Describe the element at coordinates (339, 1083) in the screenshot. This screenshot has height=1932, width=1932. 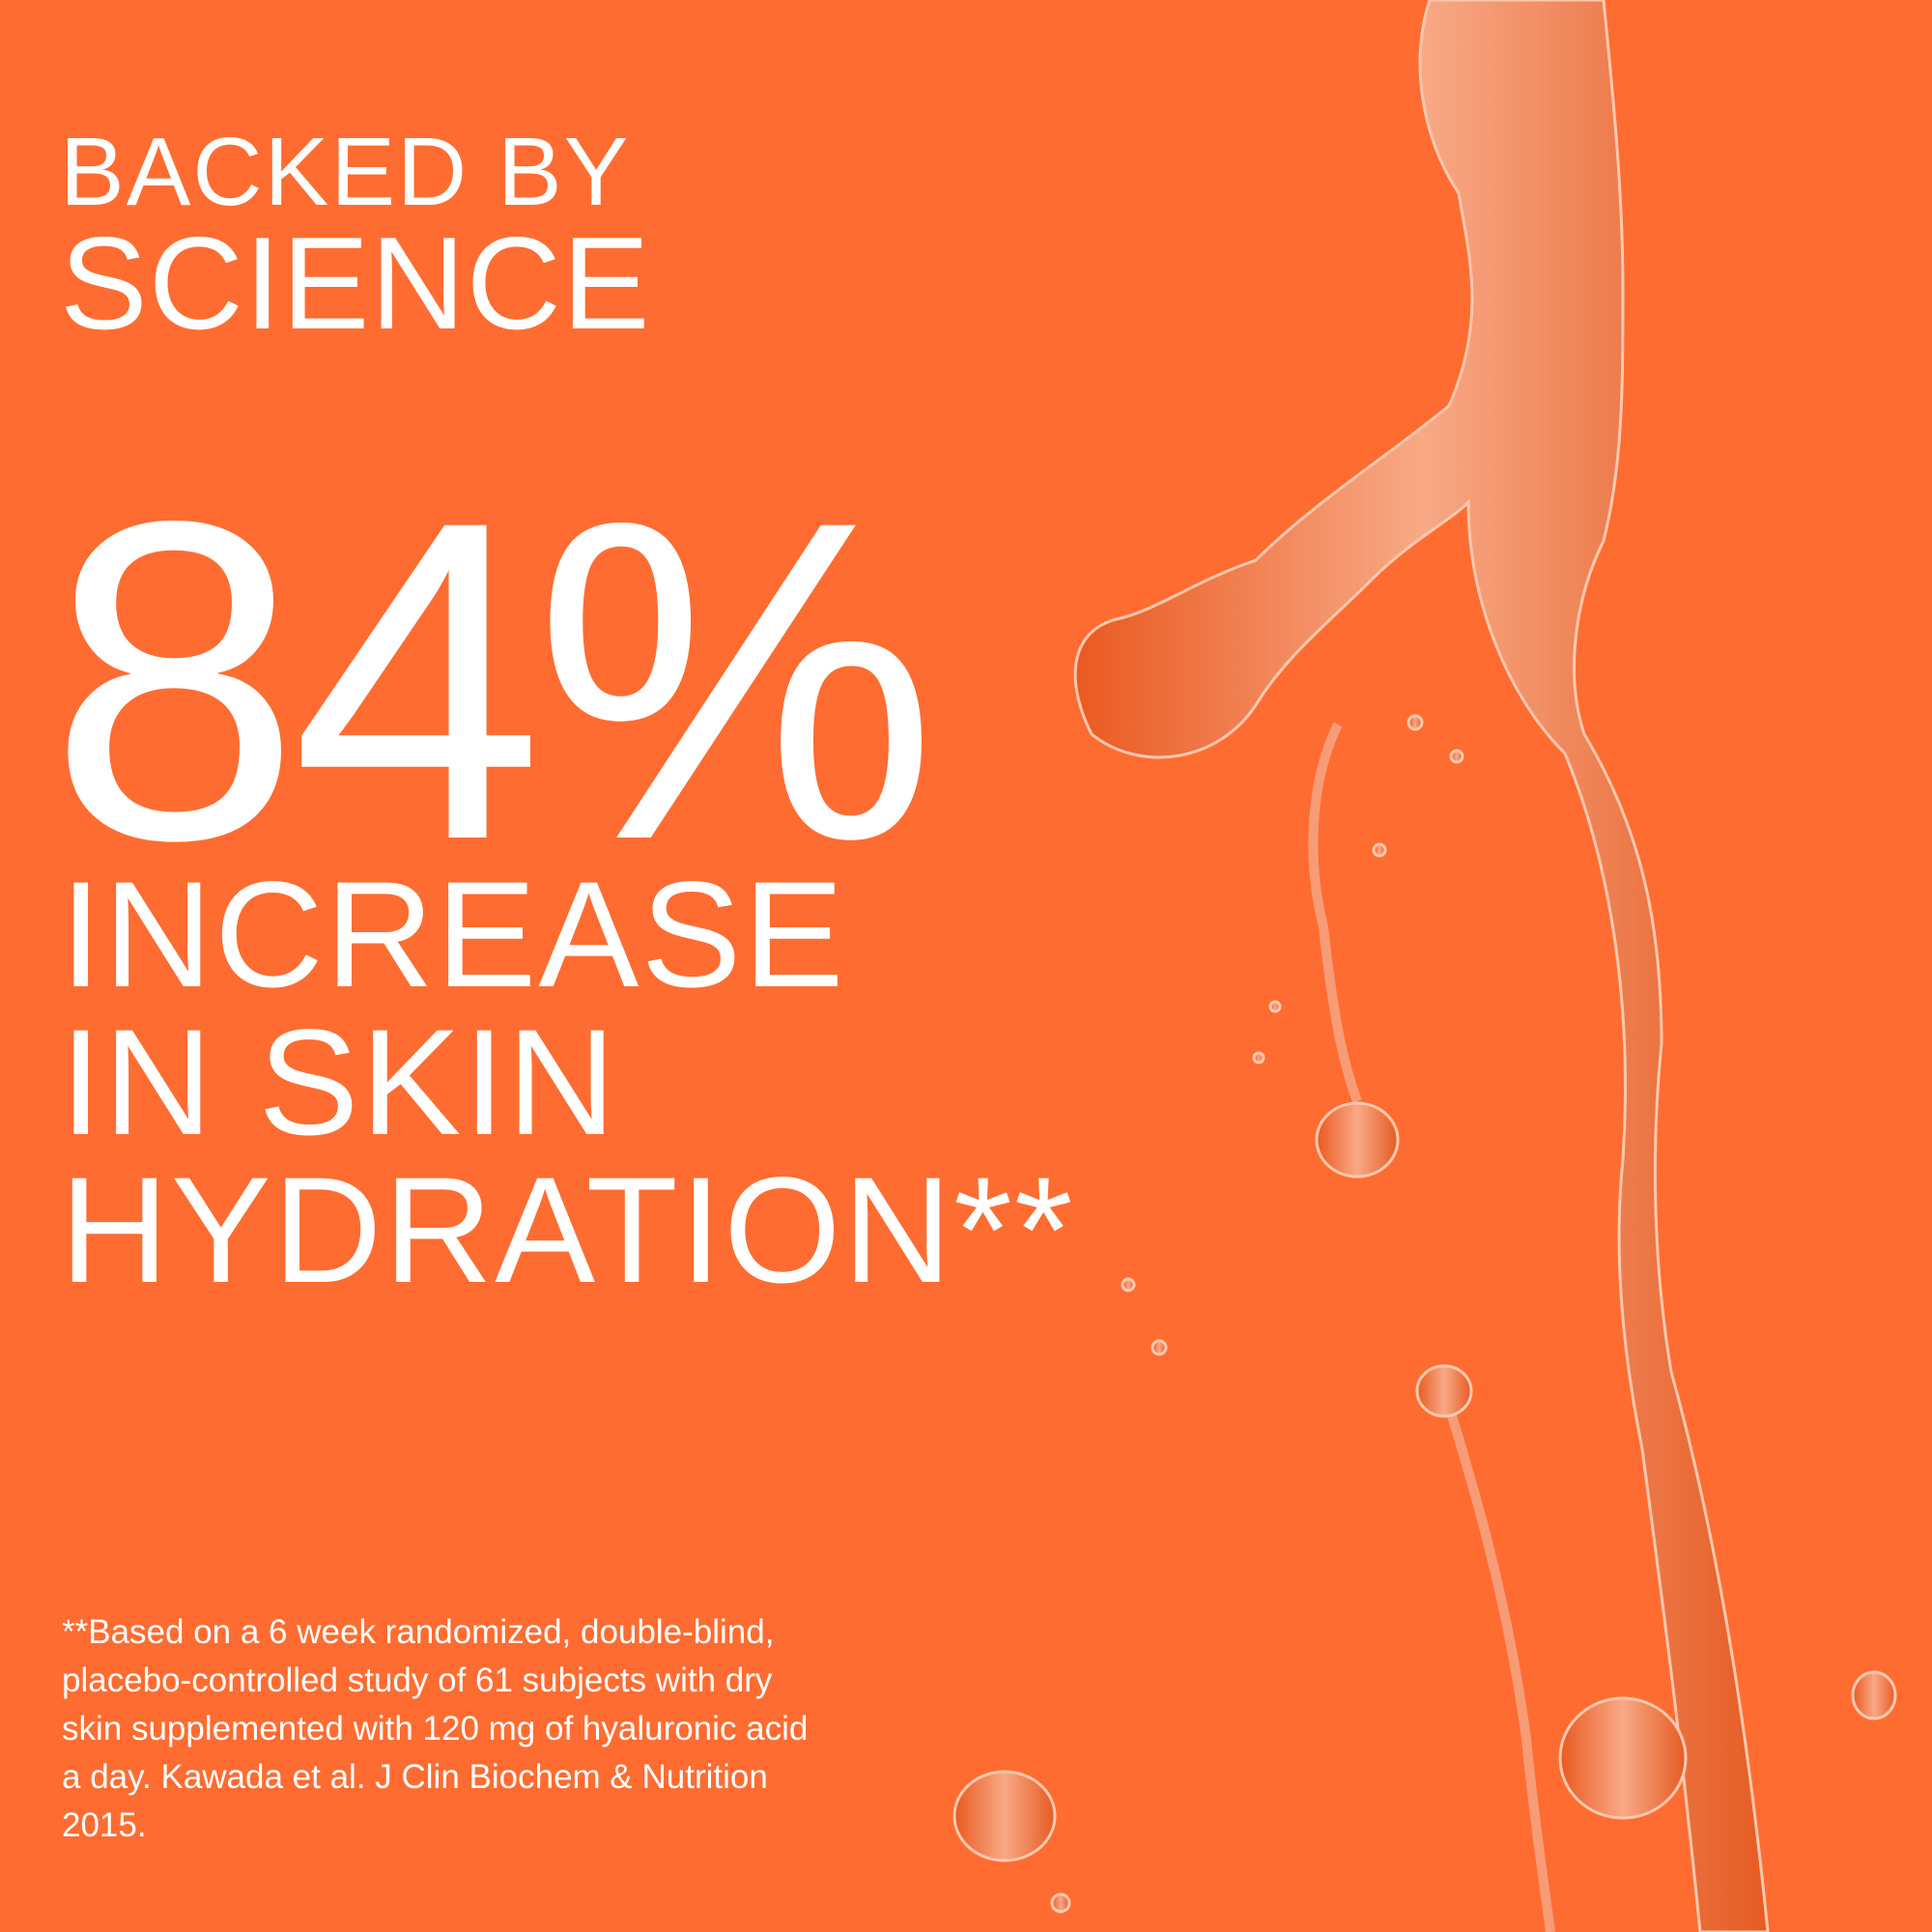
I see `stat-label-line-2: IN SKIN` at that location.